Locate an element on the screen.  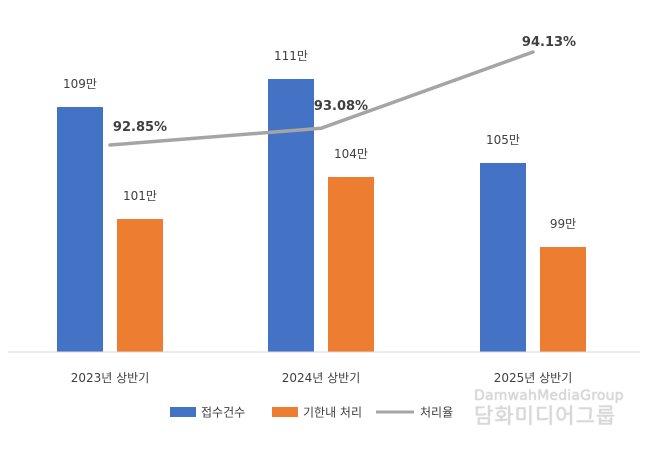
series-rate-line is located at coordinates (321, 98).